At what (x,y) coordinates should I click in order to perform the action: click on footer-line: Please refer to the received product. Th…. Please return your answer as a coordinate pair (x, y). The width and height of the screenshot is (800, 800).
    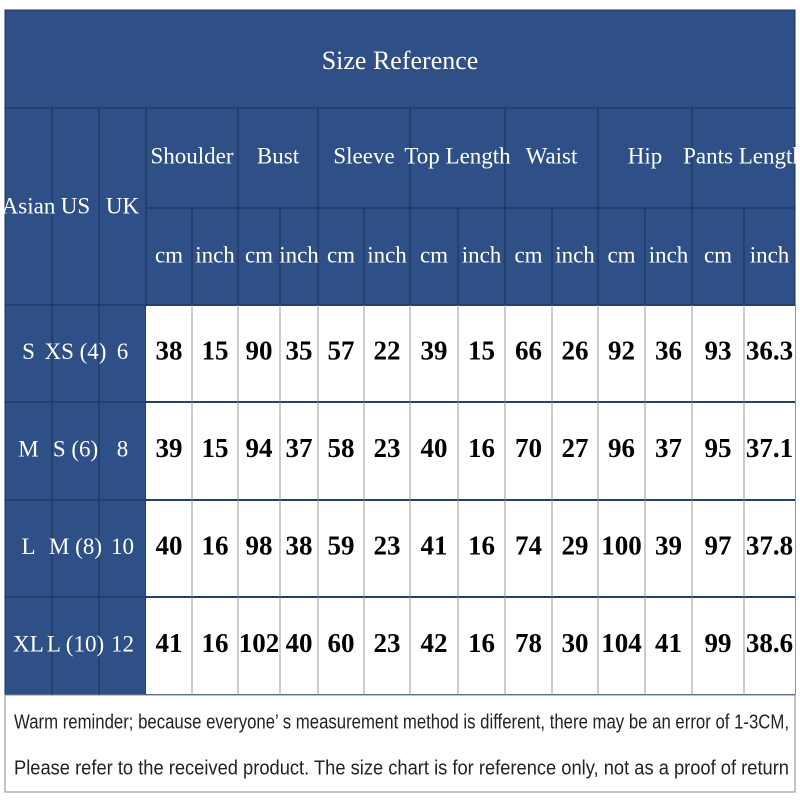
    Looking at the image, I should click on (401, 767).